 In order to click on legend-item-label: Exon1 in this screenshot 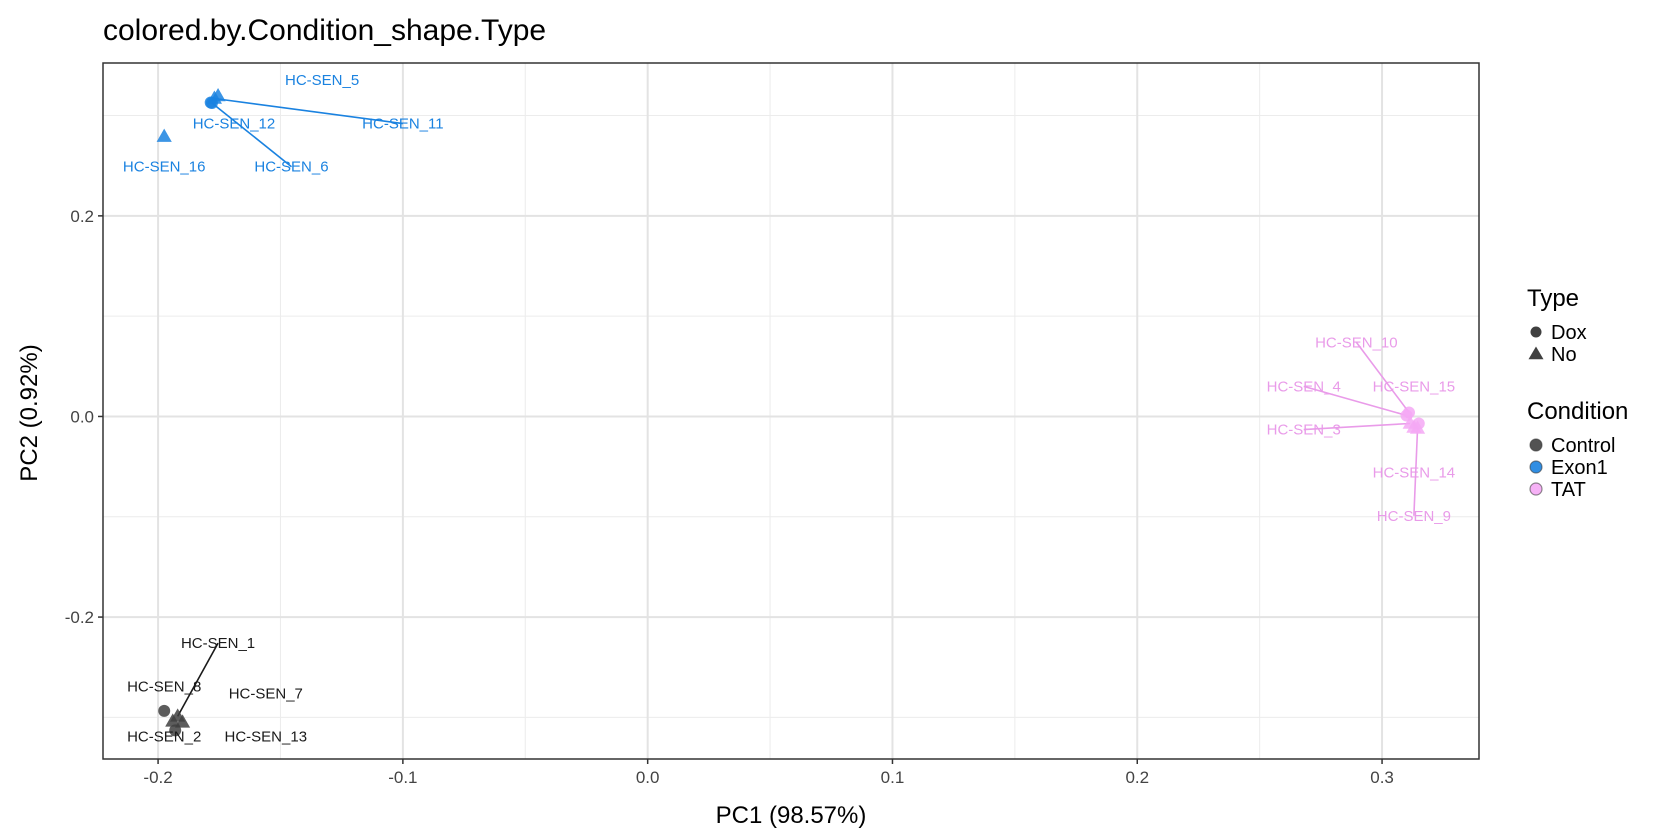, I will do `click(1579, 468)`.